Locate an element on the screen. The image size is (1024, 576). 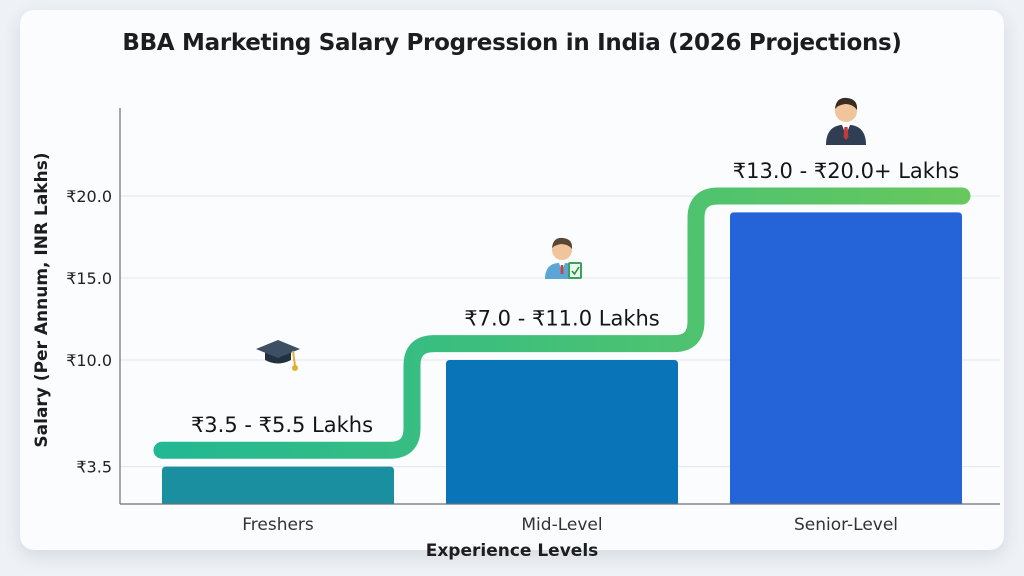
y-tick-label: ₹3.5 is located at coordinates (94, 467).